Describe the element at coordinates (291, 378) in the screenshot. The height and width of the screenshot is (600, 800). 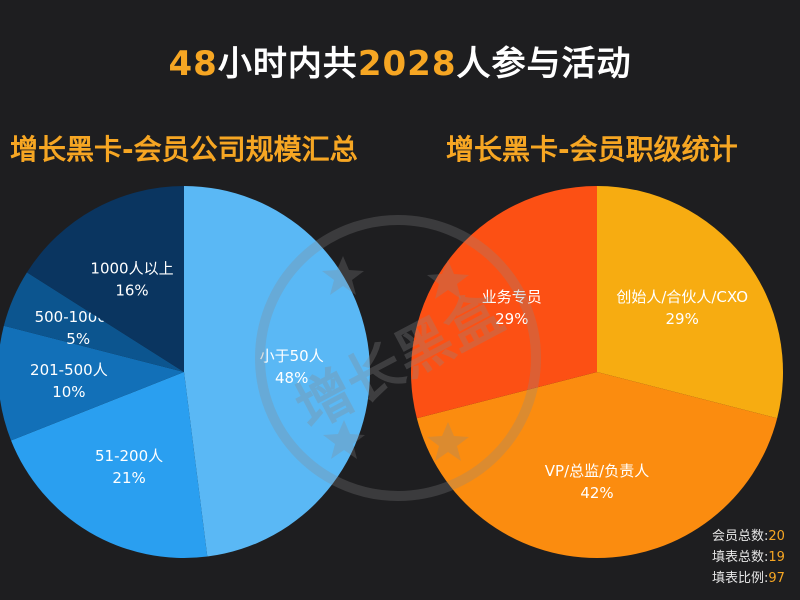
I see `slice-percent-label: 48%` at that location.